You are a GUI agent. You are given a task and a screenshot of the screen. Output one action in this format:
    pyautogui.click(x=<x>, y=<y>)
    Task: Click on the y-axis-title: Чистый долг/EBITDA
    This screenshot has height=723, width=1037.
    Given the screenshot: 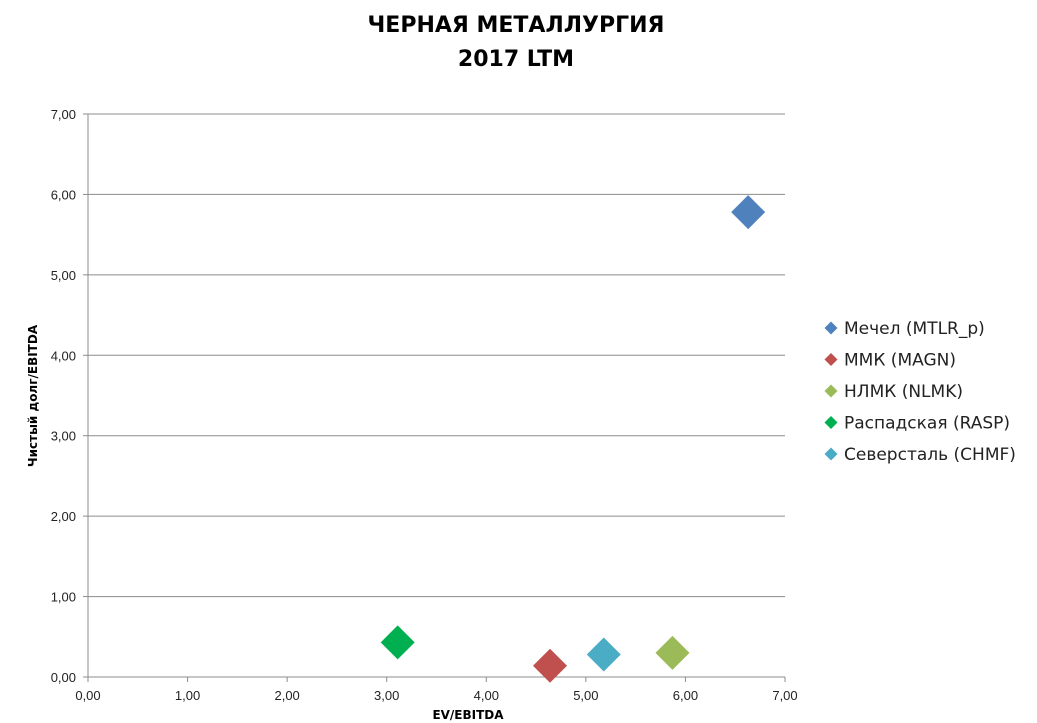 What is the action you would take?
    pyautogui.click(x=33, y=395)
    